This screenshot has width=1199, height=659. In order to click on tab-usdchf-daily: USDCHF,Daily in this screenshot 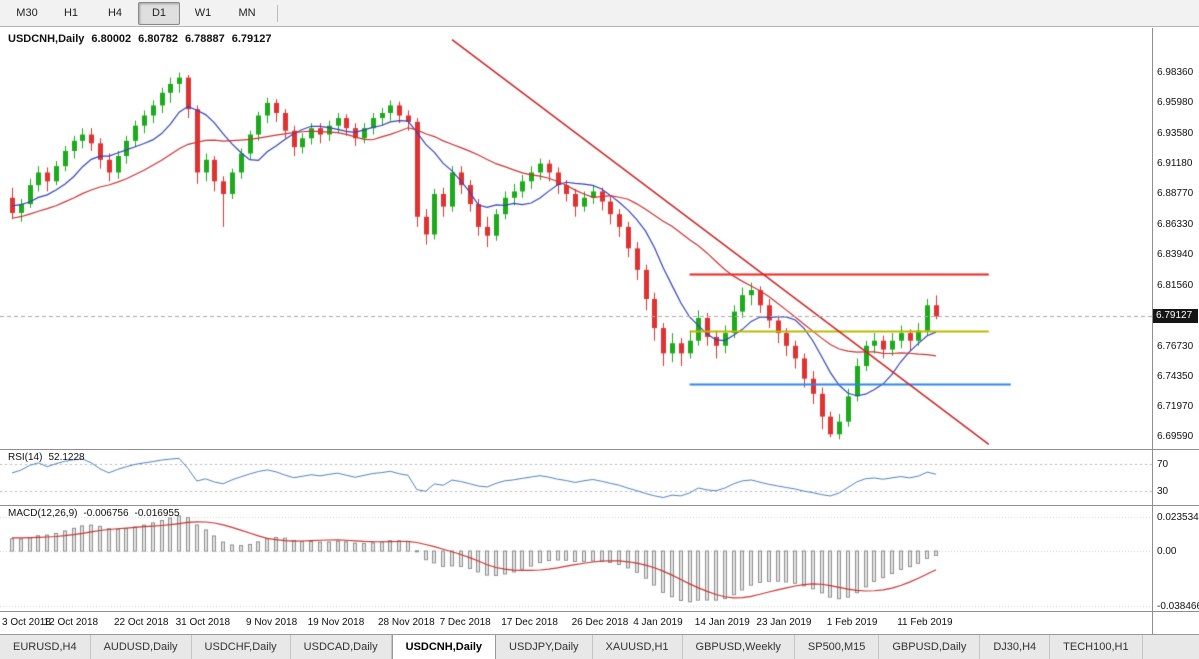, I will do `click(241, 647)`.